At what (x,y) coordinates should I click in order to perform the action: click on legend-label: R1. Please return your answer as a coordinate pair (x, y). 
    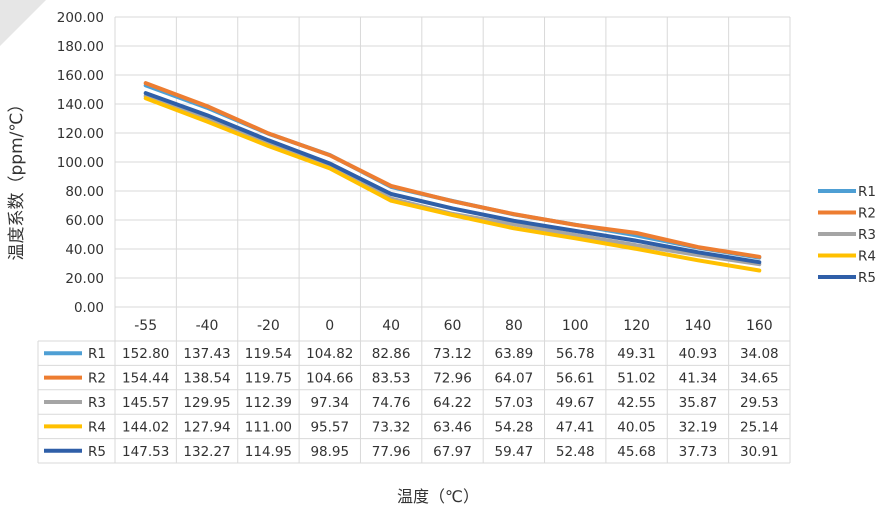
    Looking at the image, I should click on (867, 192).